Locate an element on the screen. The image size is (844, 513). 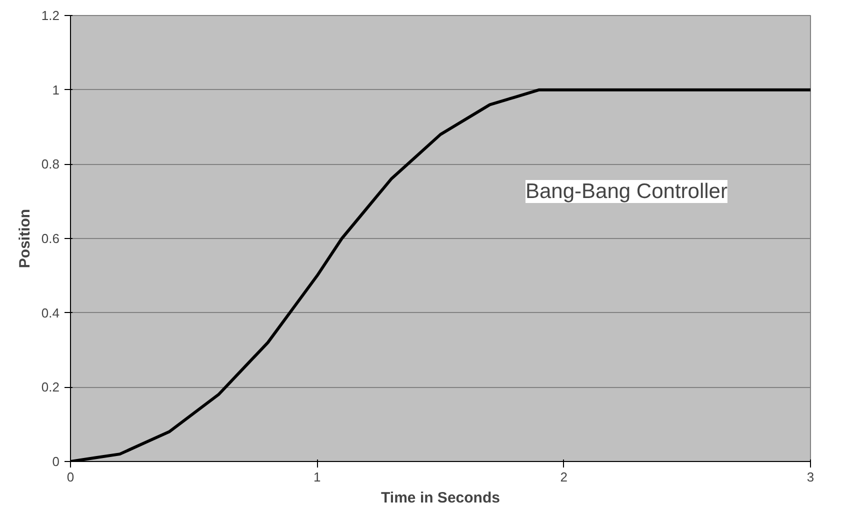
y-tick-label: 0.8 is located at coordinates (50, 164).